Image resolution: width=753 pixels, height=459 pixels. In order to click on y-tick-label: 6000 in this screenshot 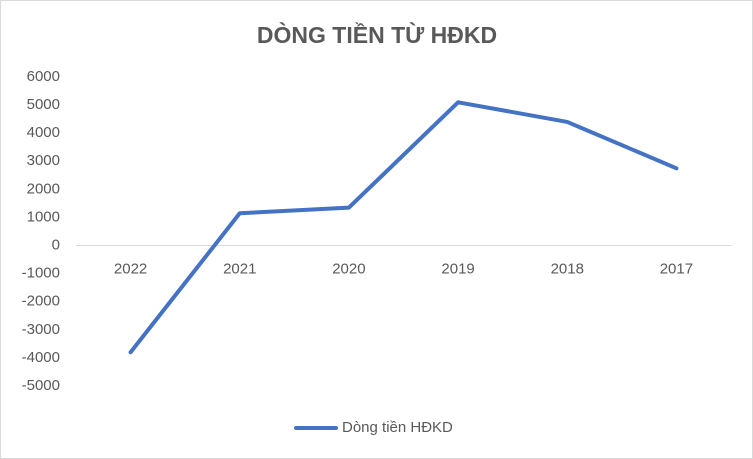, I will do `click(43, 76)`.